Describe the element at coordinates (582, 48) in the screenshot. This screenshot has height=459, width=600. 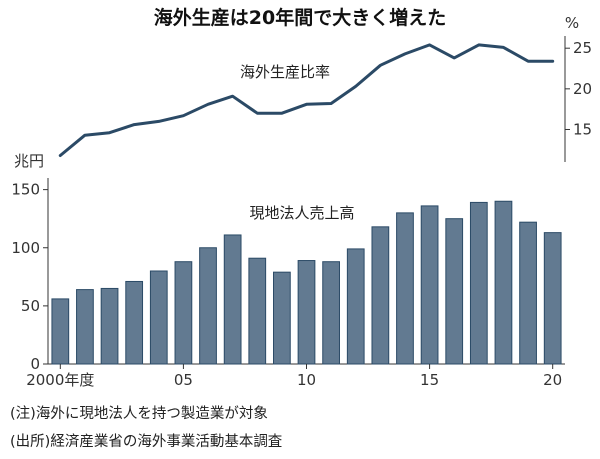
I see `line-y-tick-label: 25` at that location.